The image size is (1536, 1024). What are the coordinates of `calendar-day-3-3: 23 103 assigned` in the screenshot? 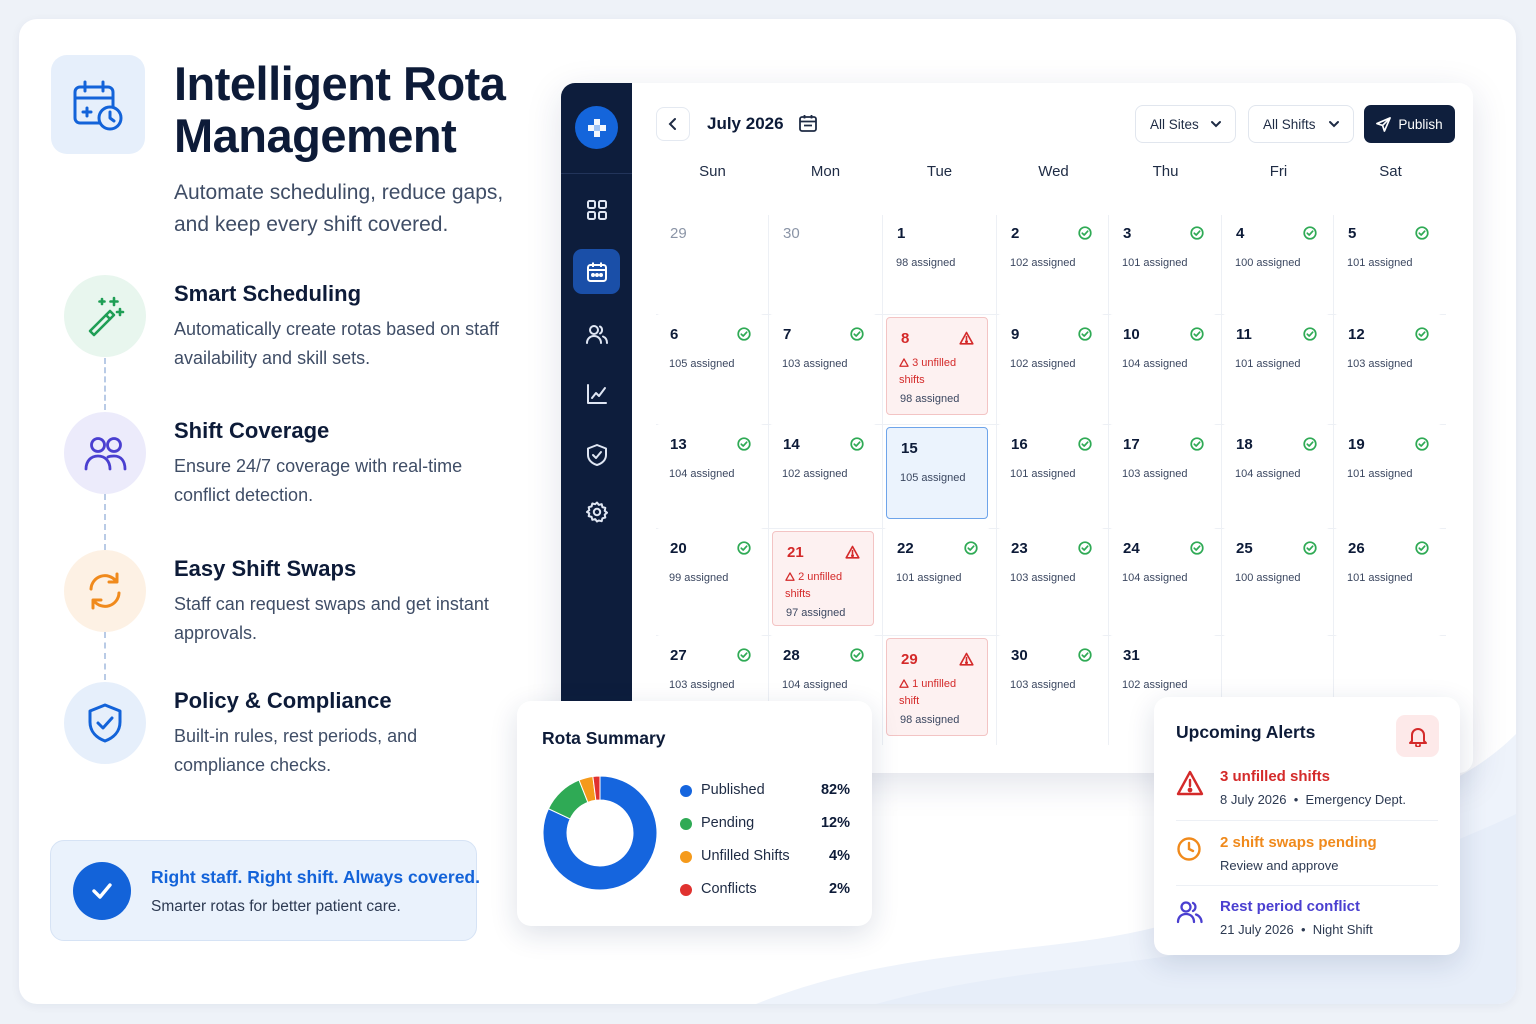 It's located at (1051, 578).